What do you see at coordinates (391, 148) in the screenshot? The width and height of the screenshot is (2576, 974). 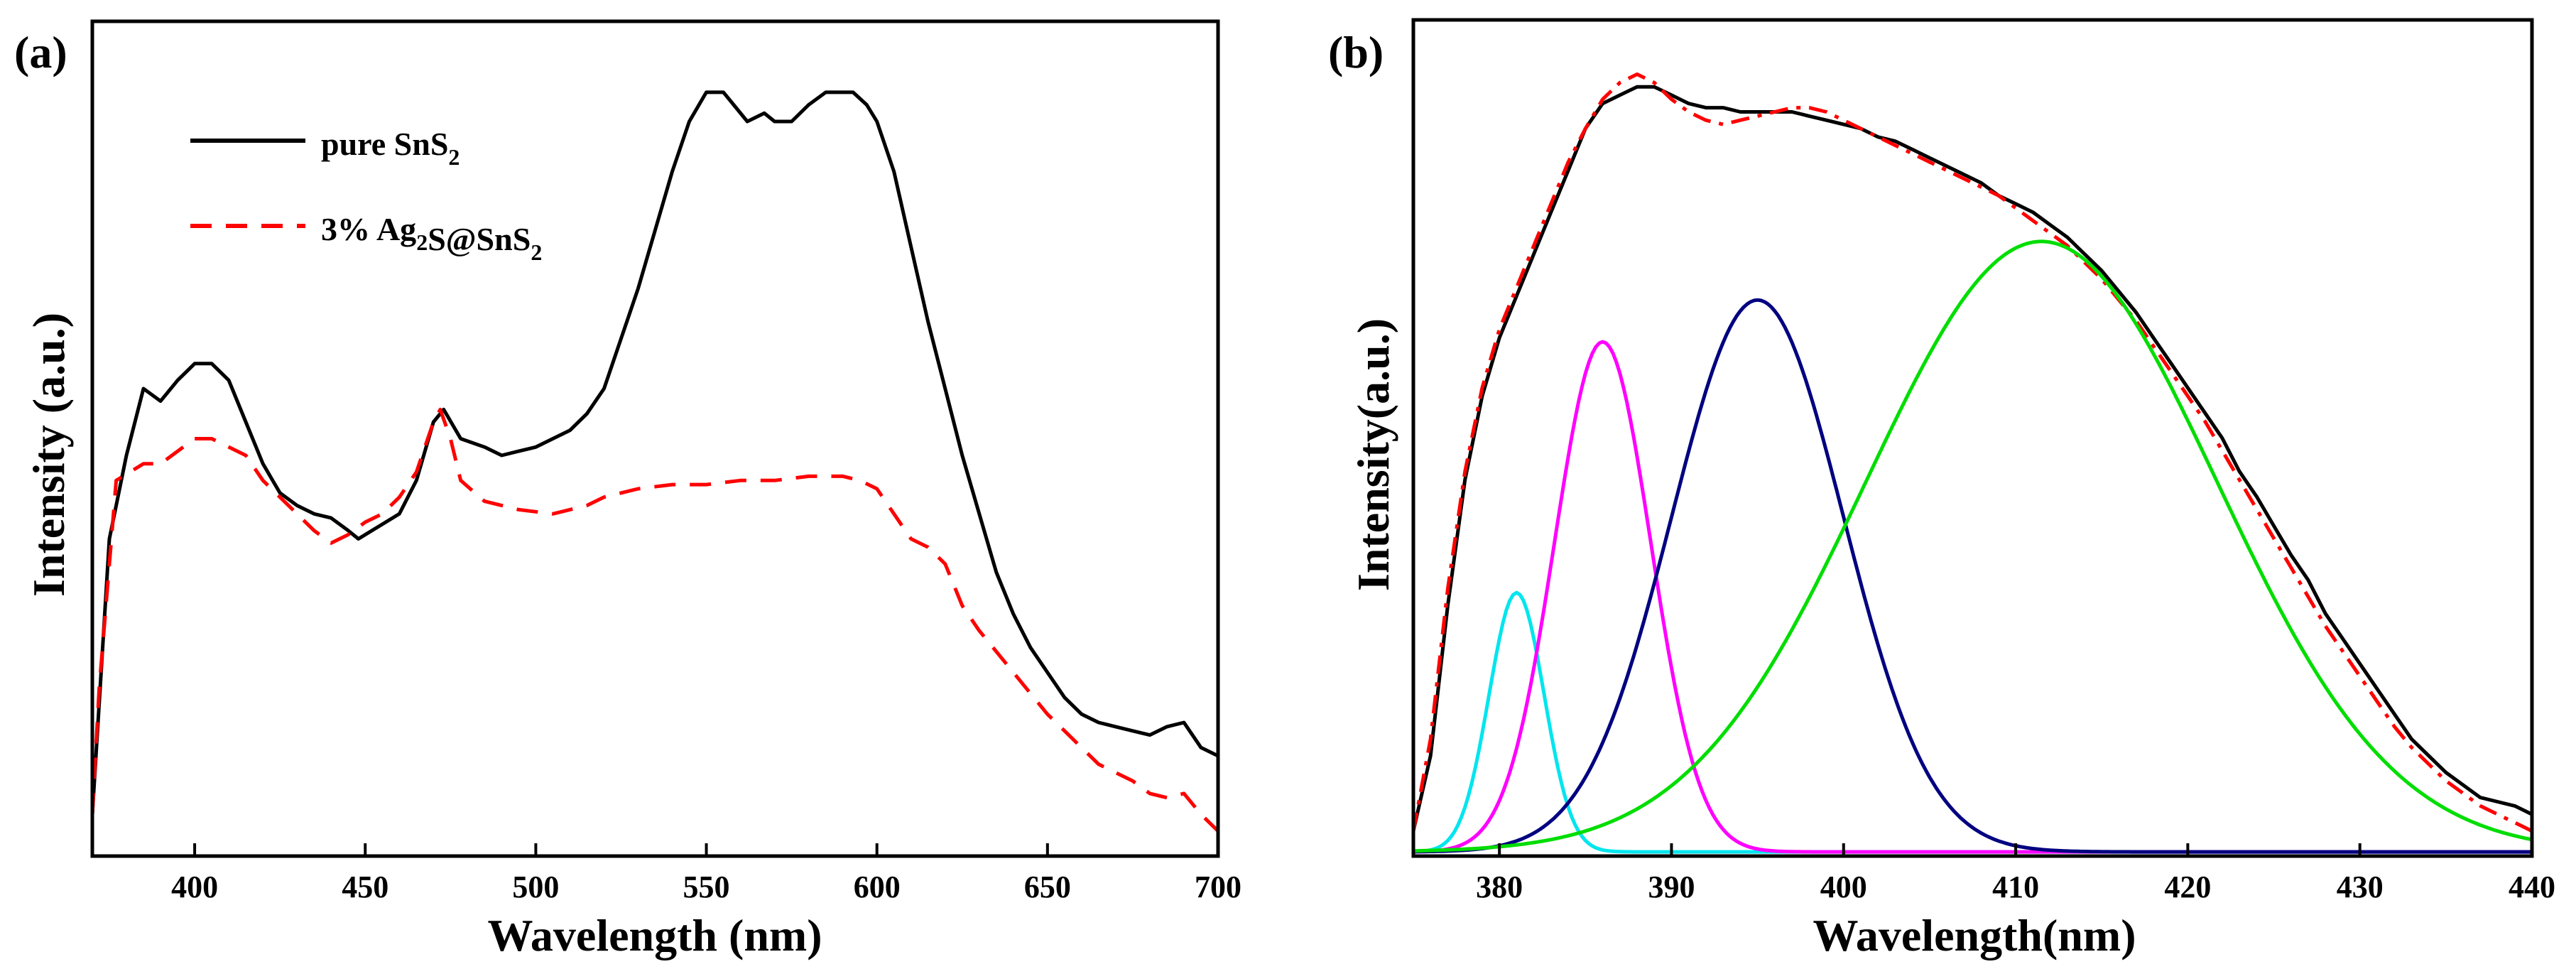 I see `legend-label-pure-sns2: pure SnS2` at bounding box center [391, 148].